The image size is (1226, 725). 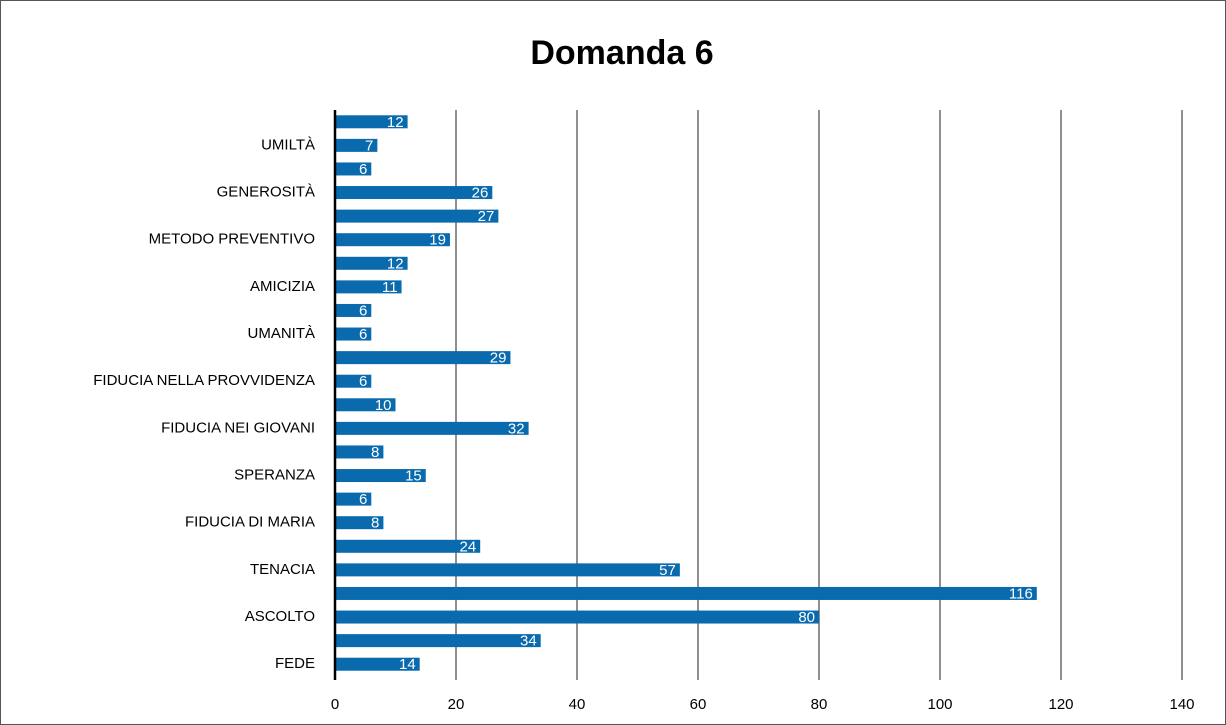 I want to click on value-label: 80, so click(x=806, y=617).